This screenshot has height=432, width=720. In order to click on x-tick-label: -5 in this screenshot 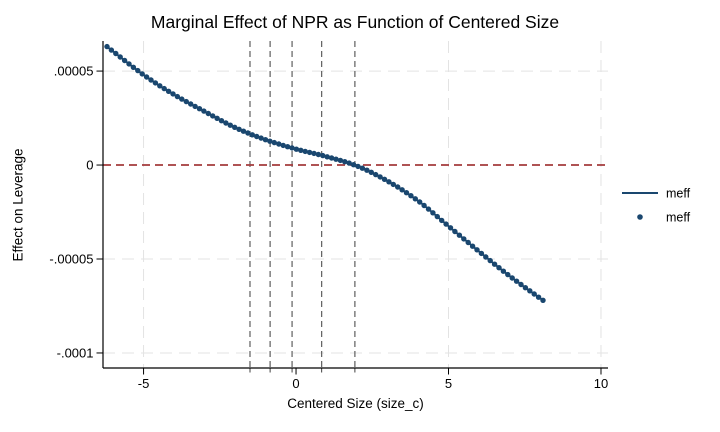, I will do `click(144, 383)`.